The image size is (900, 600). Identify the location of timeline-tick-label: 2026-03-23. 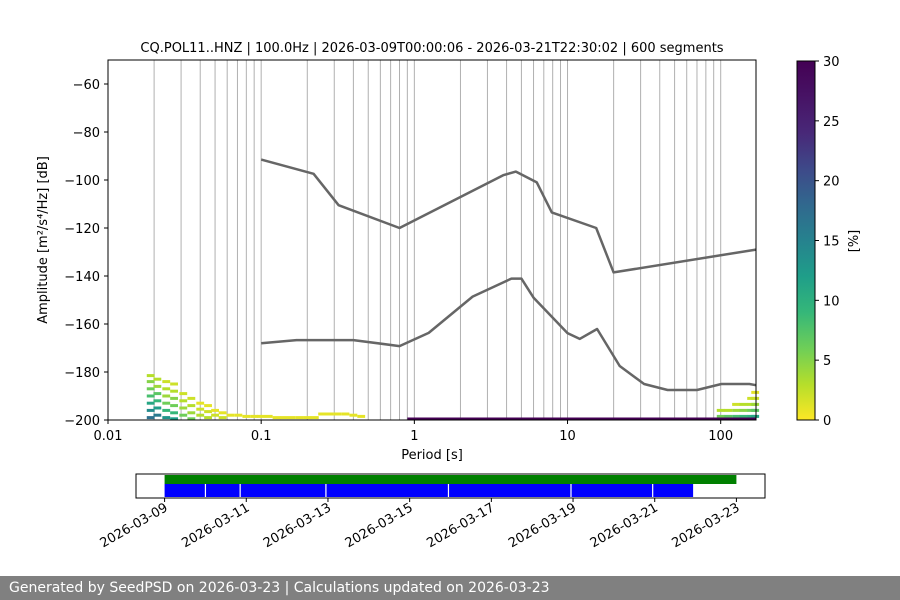
(705, 525).